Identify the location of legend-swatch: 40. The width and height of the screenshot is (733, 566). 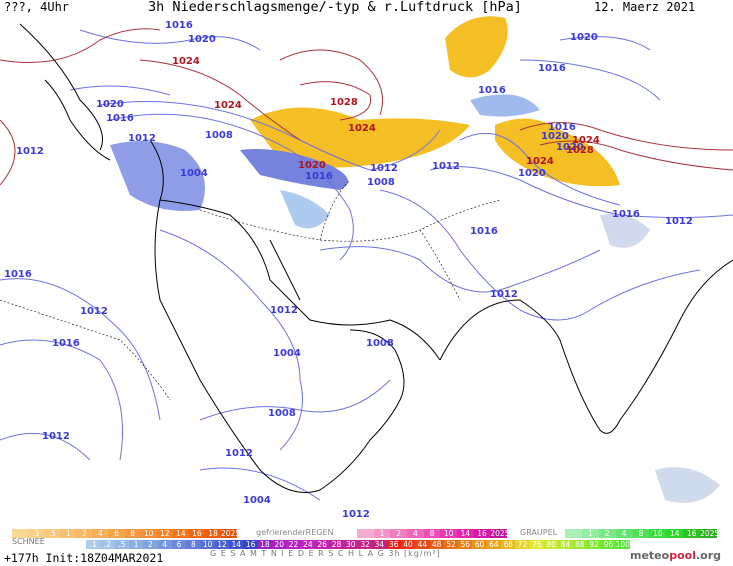
(408, 544).